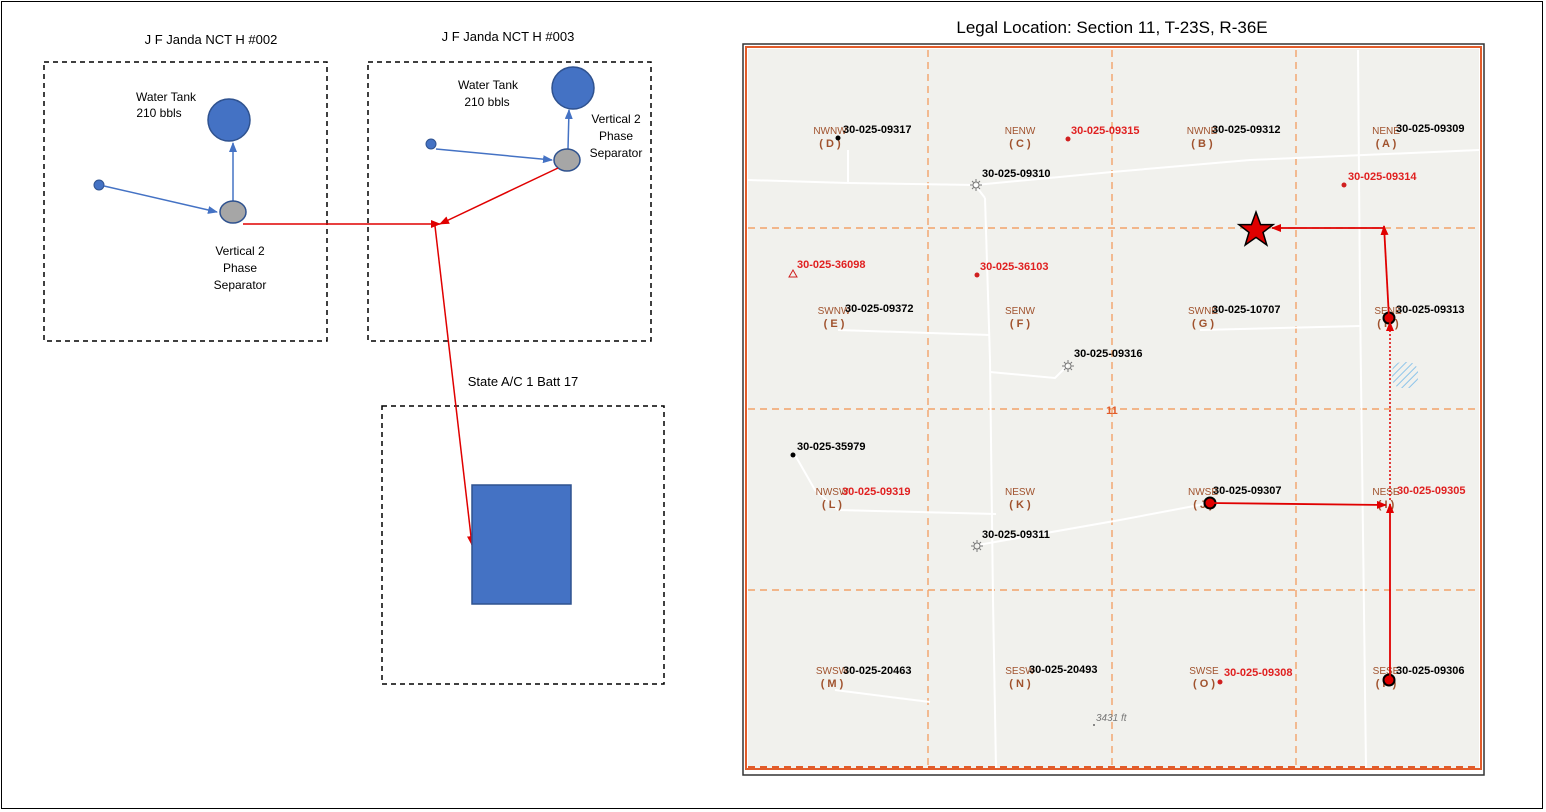 The image size is (1546, 812). What do you see at coordinates (1020, 311) in the screenshot?
I see `qq-code-senw: SENW` at bounding box center [1020, 311].